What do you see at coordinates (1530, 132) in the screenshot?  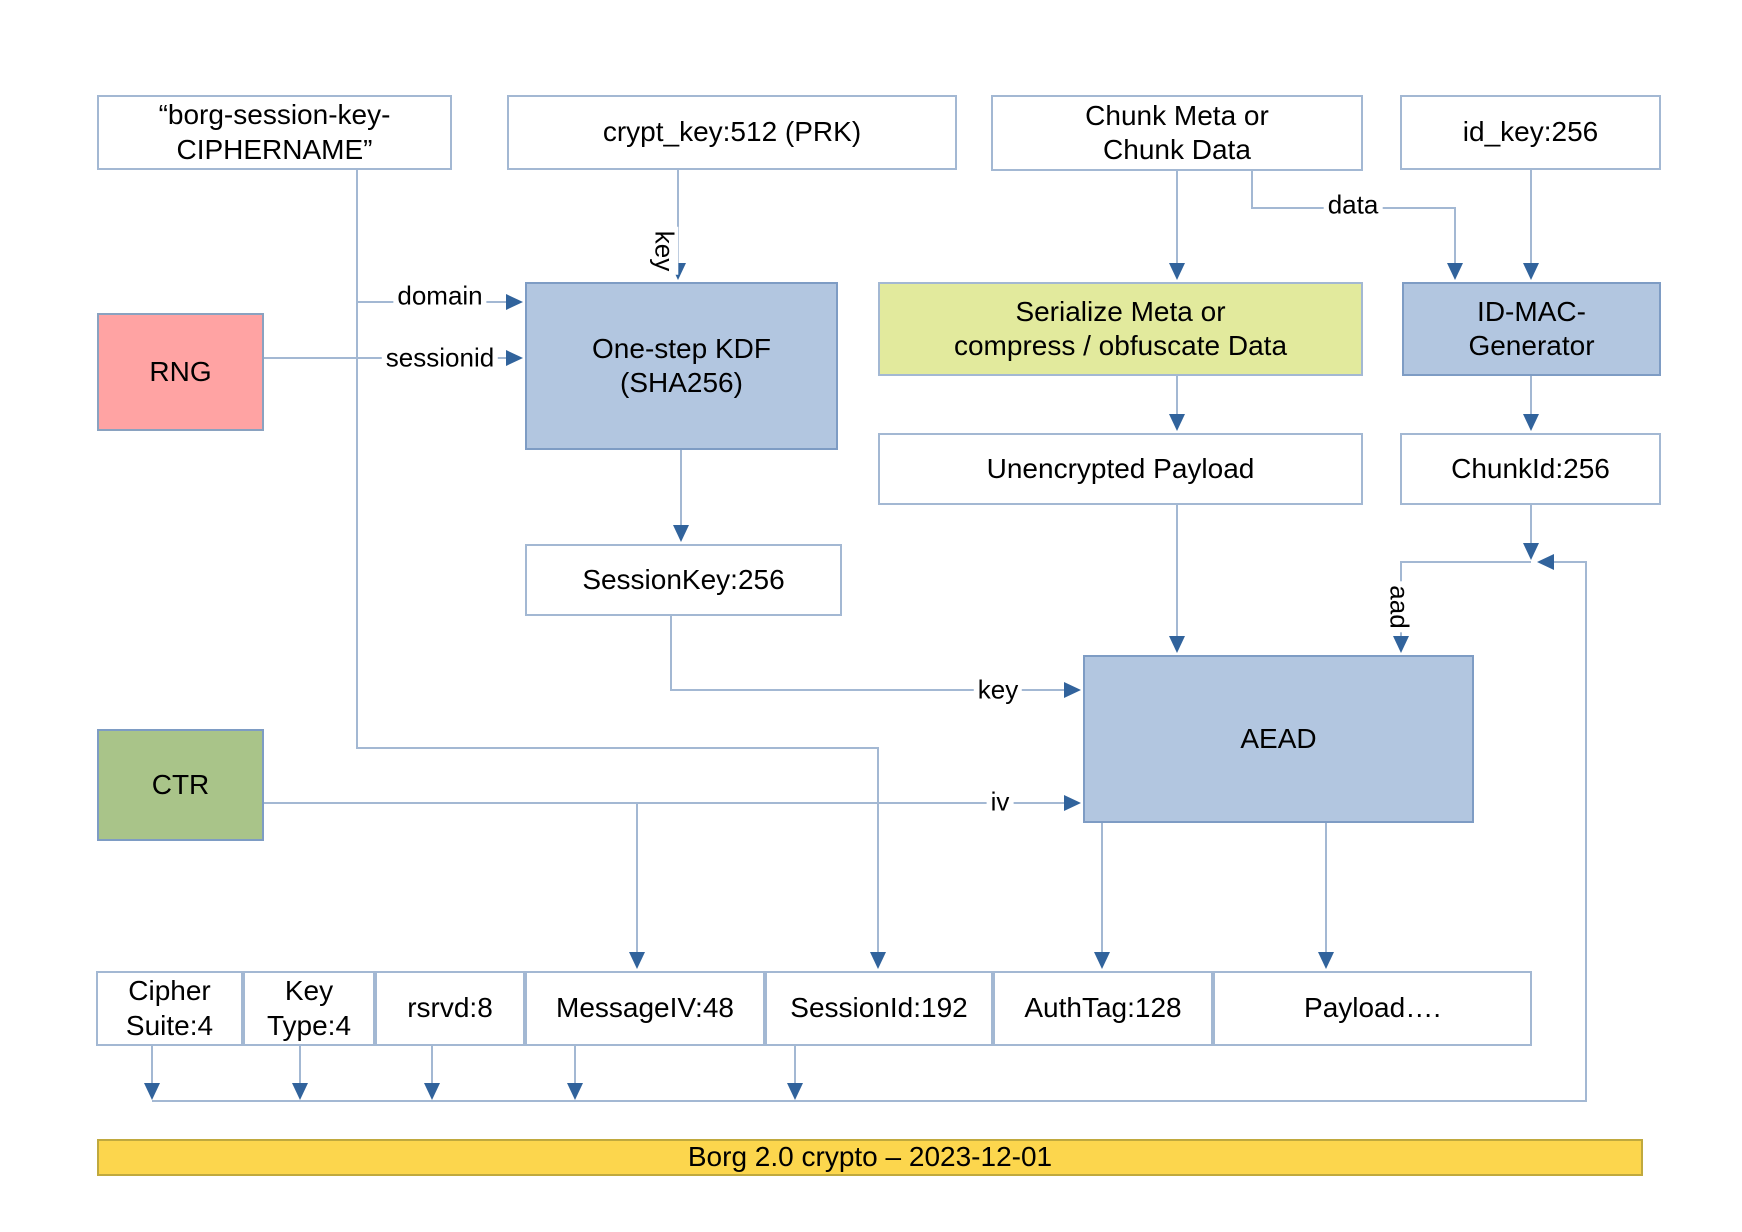 I see `node-id-key: id_key:256` at bounding box center [1530, 132].